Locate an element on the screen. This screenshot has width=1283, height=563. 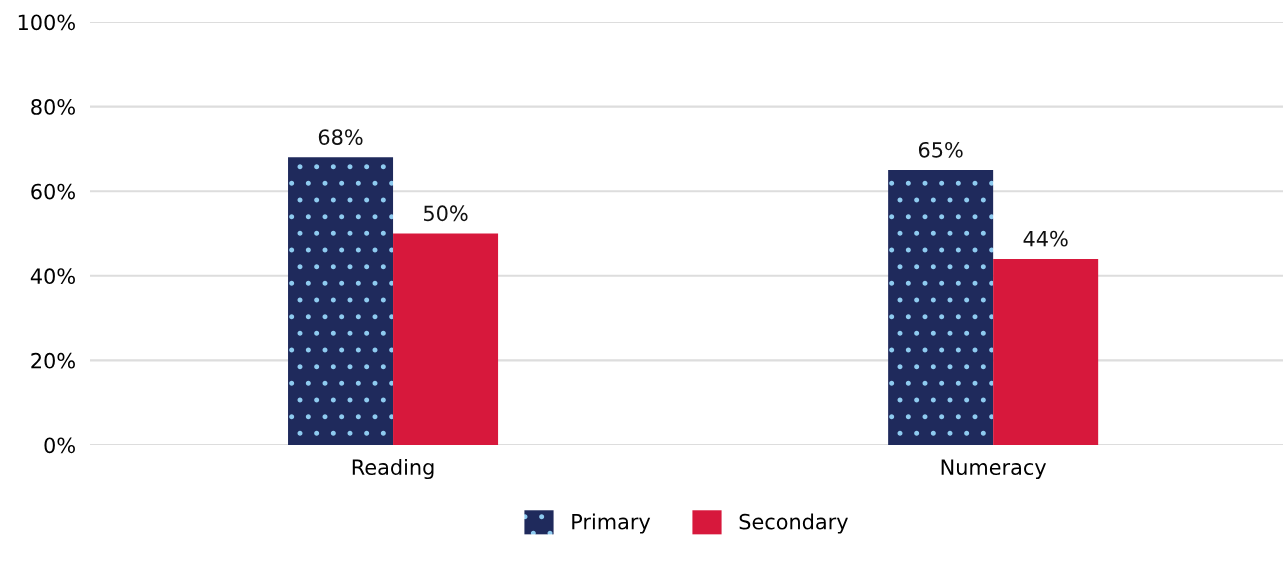
data-label: 65% is located at coordinates (940, 149).